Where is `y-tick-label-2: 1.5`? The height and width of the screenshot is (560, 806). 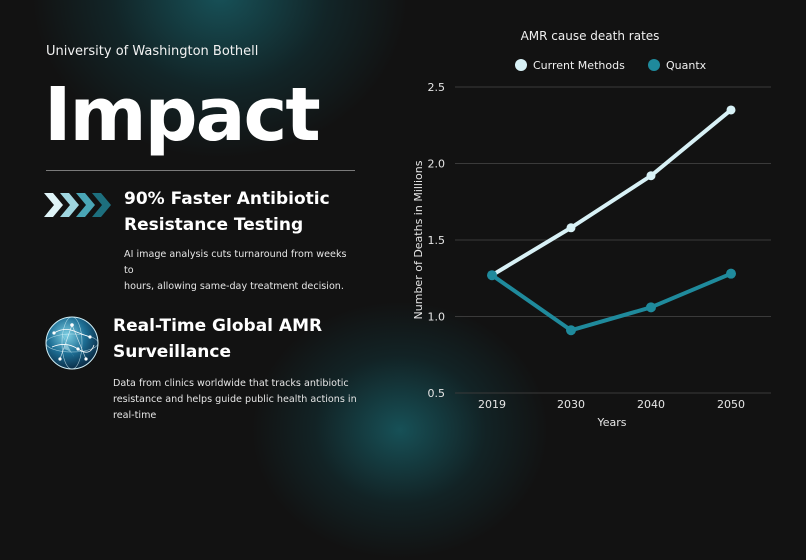 y-tick-label-2: 1.5 is located at coordinates (437, 240).